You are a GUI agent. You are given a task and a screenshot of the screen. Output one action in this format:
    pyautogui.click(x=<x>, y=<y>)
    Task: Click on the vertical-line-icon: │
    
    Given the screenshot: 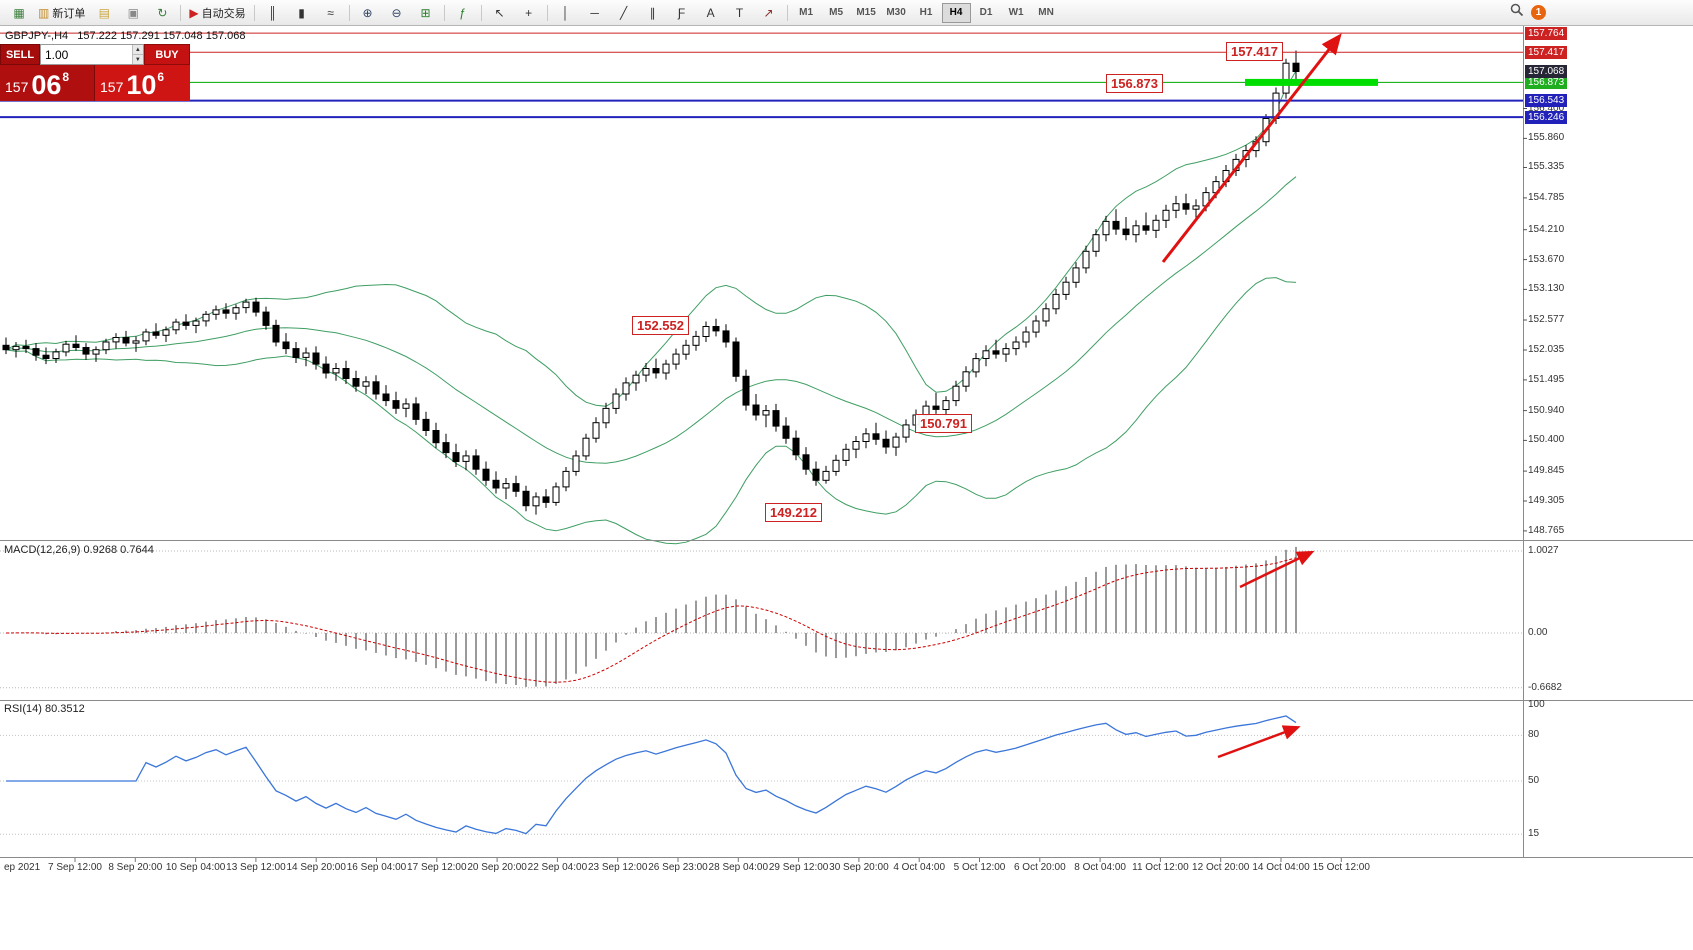 What is the action you would take?
    pyautogui.click(x=565, y=12)
    